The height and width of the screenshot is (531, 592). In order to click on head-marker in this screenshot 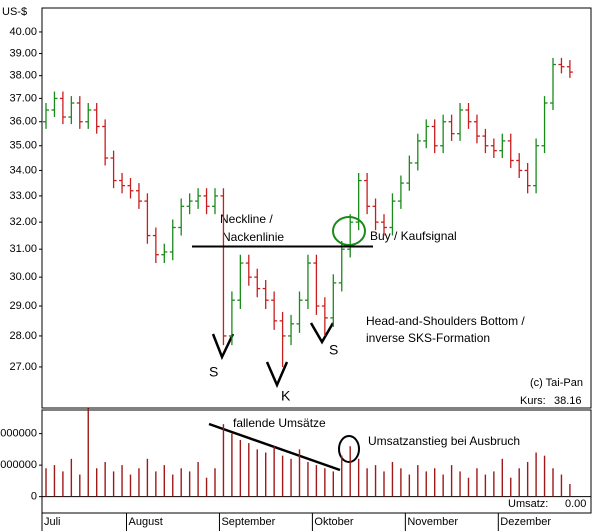, I will do `click(277, 375)`.